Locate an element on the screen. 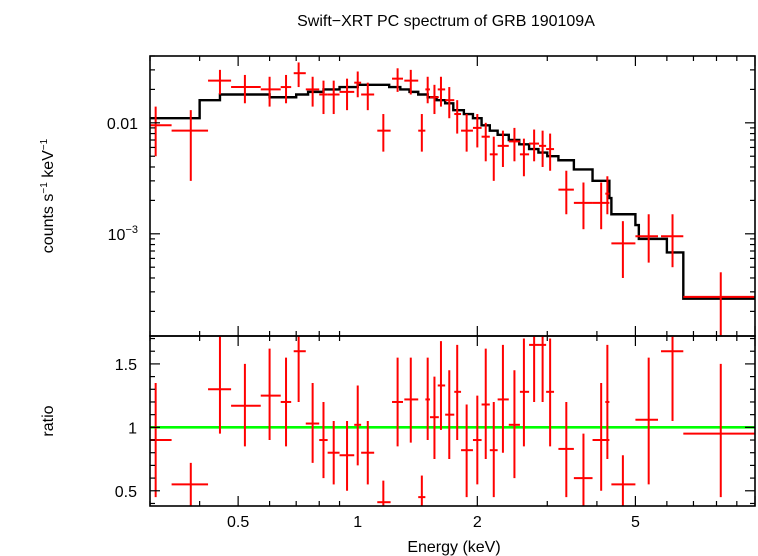 The height and width of the screenshot is (556, 758). chart-title: Swift−XRT PC spectrum of GRB 190109A is located at coordinates (446, 21).